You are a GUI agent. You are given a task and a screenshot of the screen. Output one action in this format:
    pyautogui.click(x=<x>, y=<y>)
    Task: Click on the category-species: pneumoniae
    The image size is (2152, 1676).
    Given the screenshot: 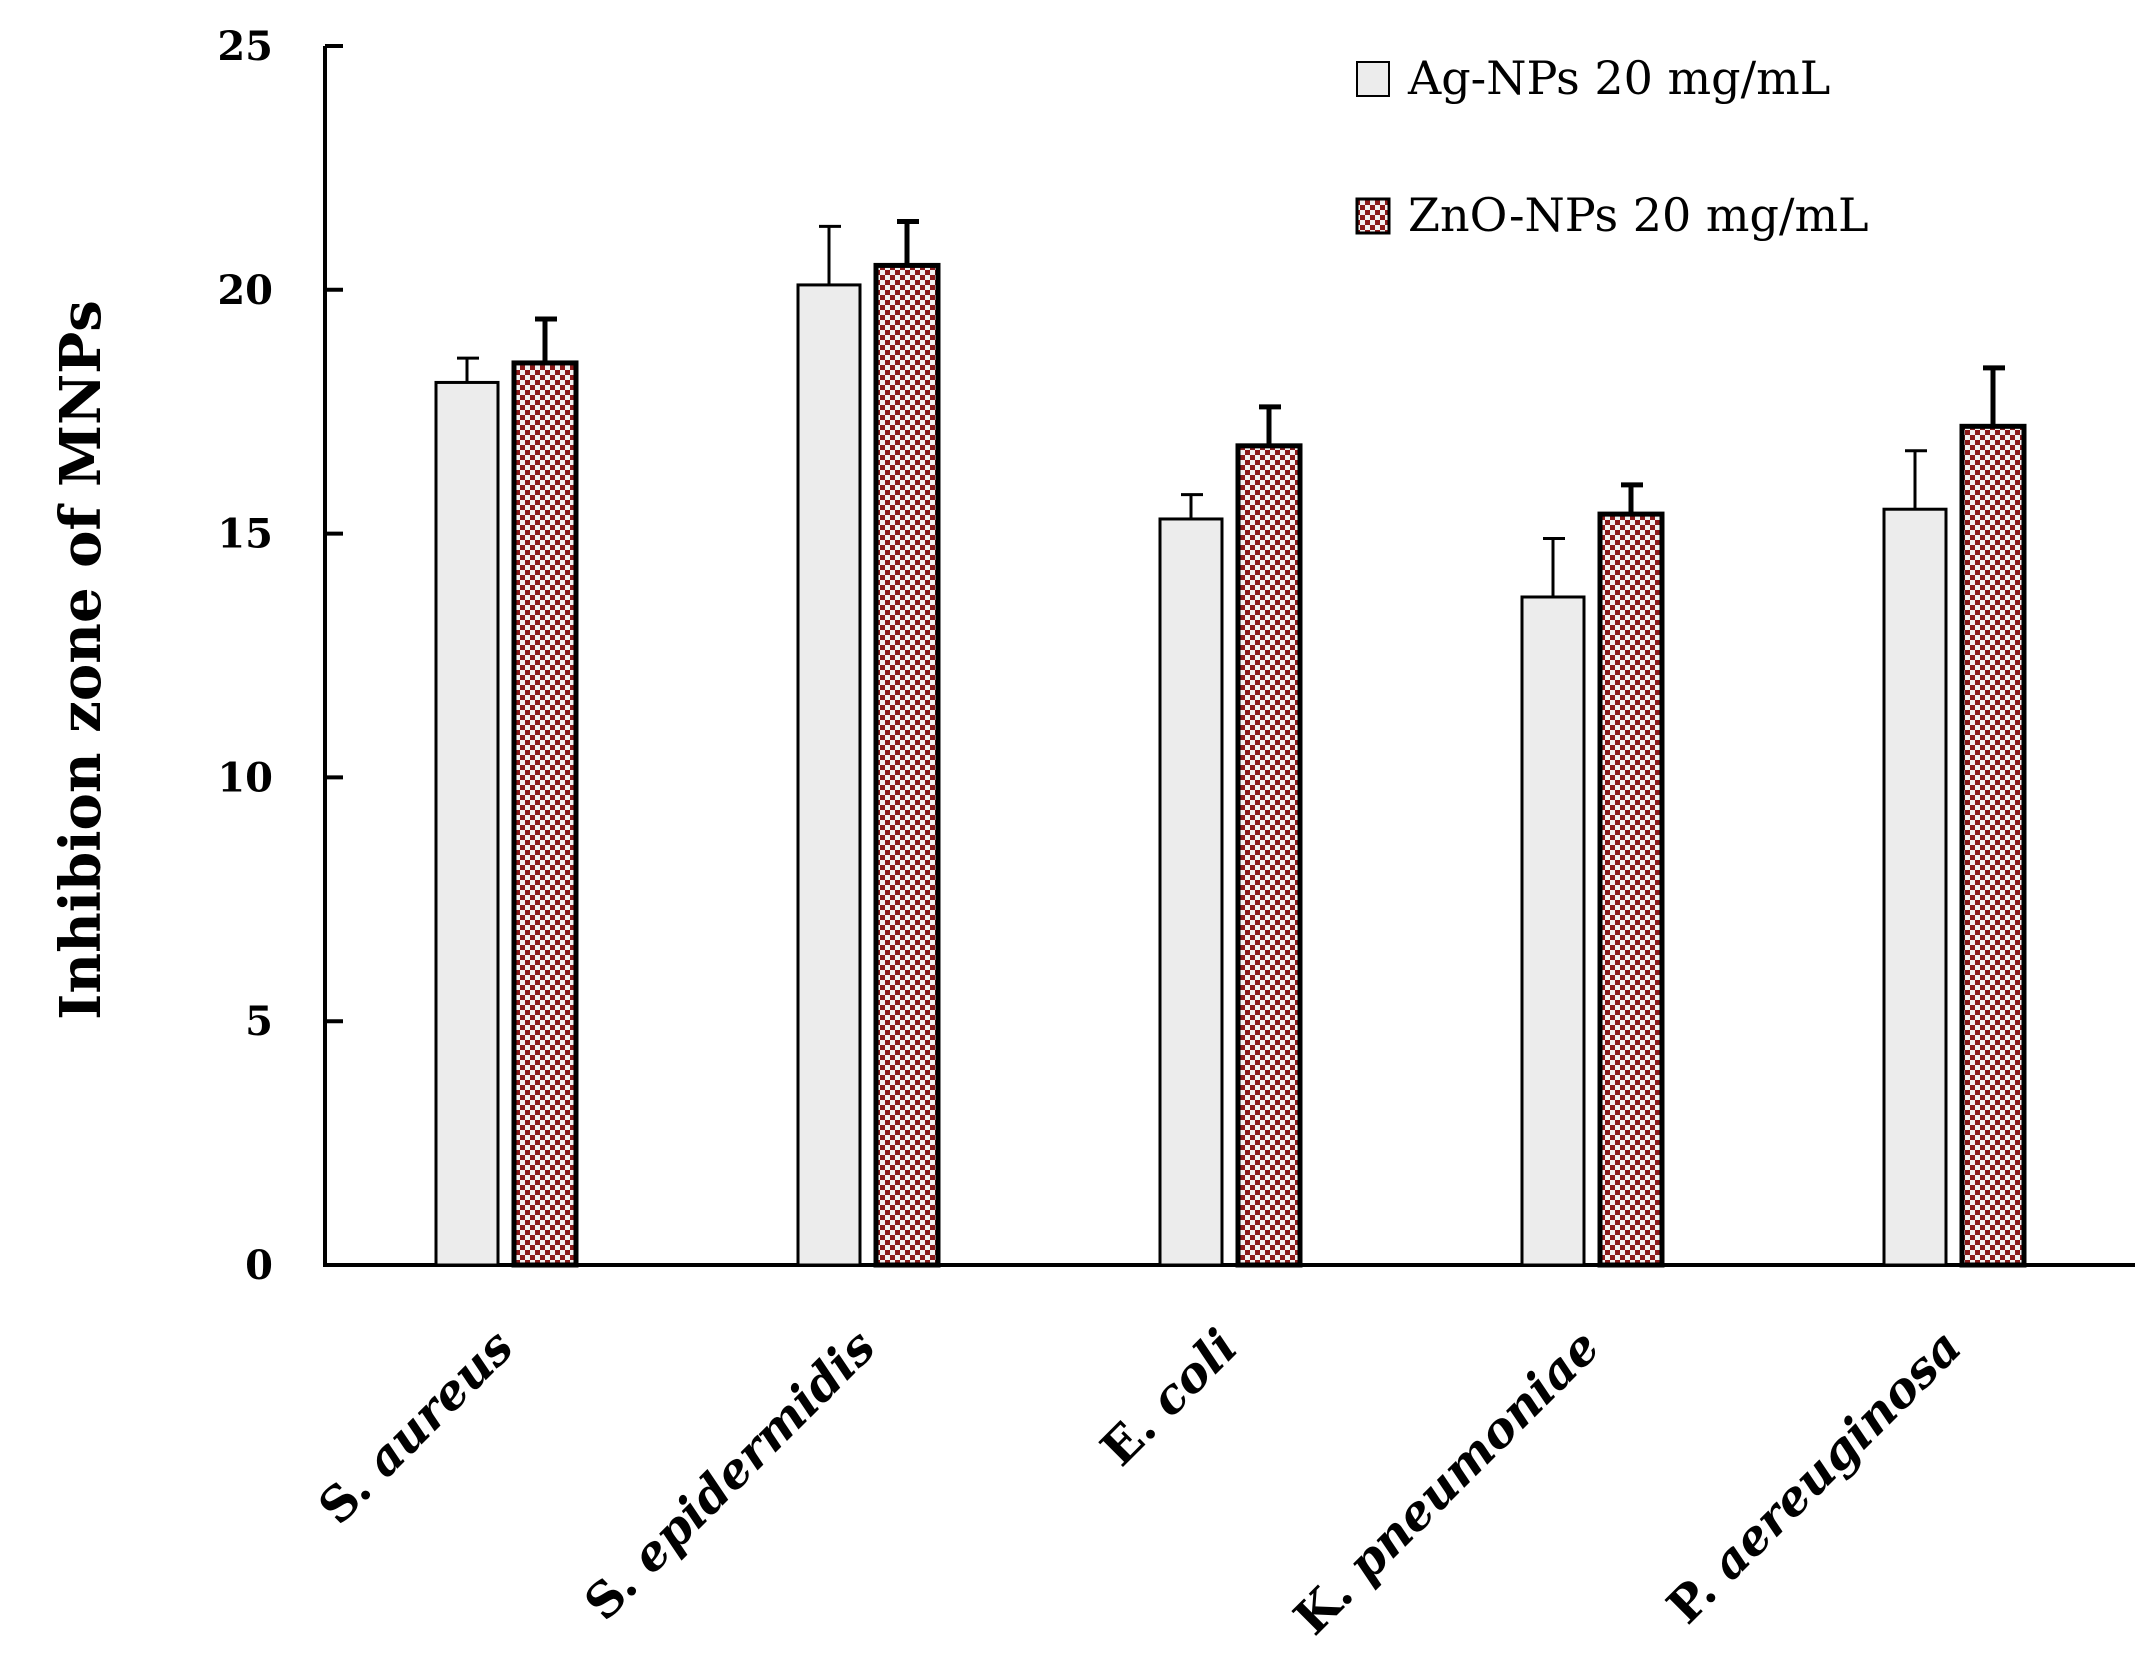 What is the action you would take?
    pyautogui.click(x=1473, y=1456)
    